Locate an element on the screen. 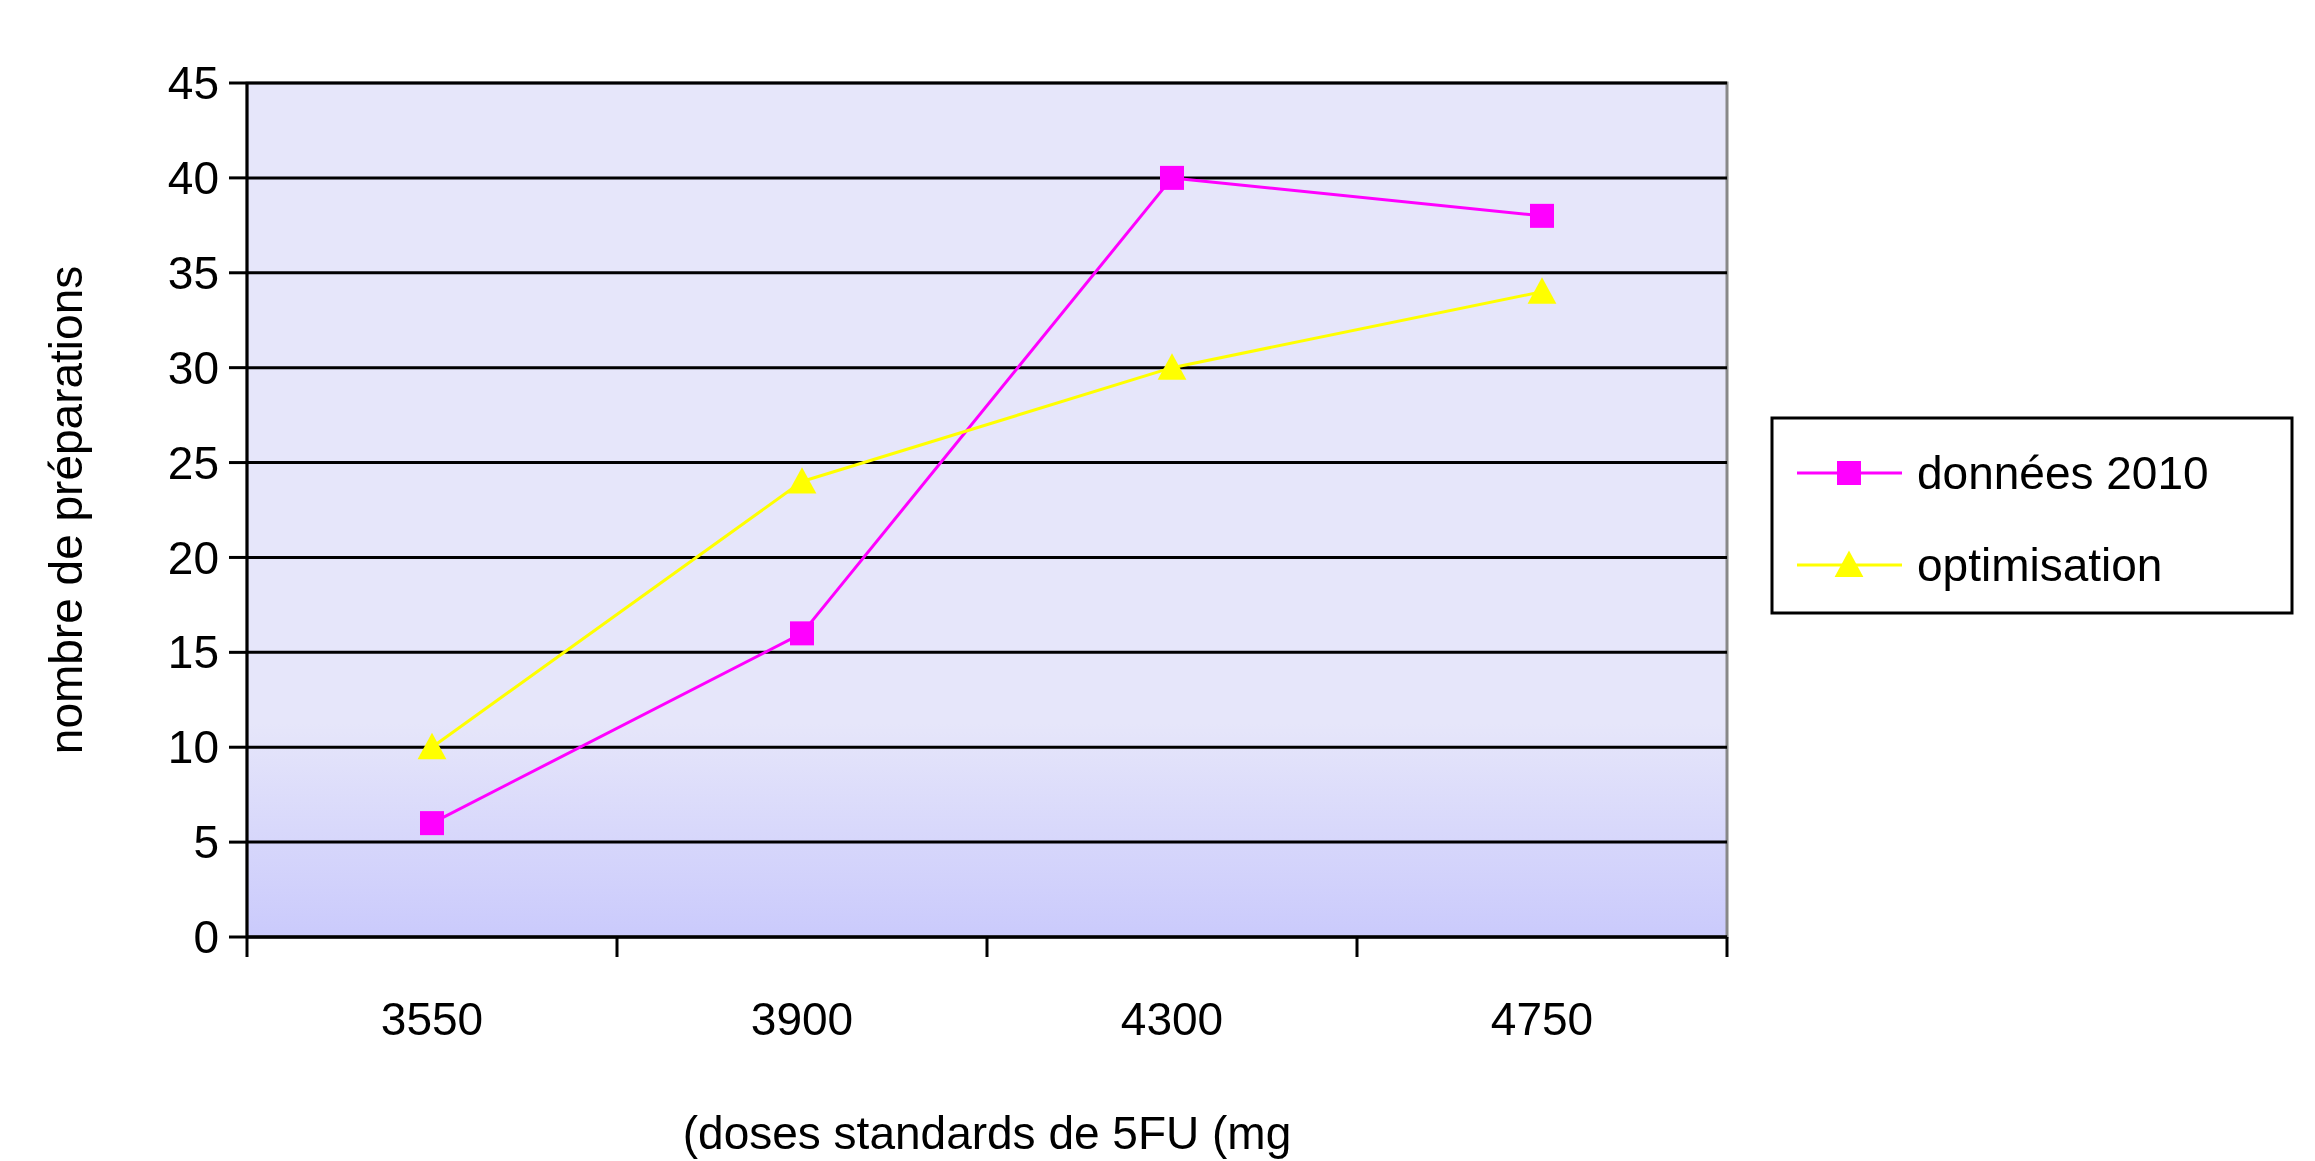 Image resolution: width=2315 pixels, height=1161 pixels. y-tick-label: 30 is located at coordinates (193, 367).